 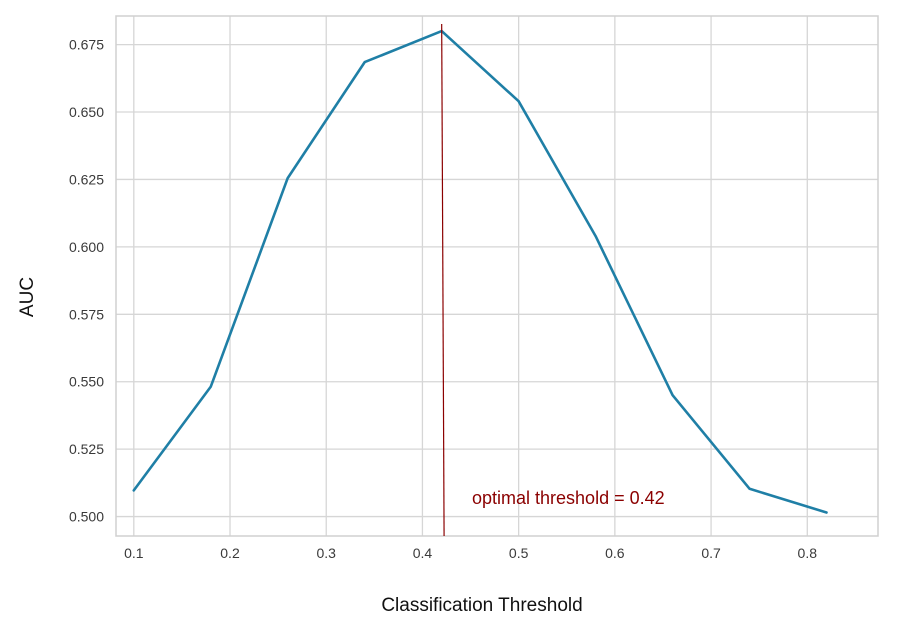 What do you see at coordinates (86, 517) in the screenshot?
I see `y-tick-label: 0.500` at bounding box center [86, 517].